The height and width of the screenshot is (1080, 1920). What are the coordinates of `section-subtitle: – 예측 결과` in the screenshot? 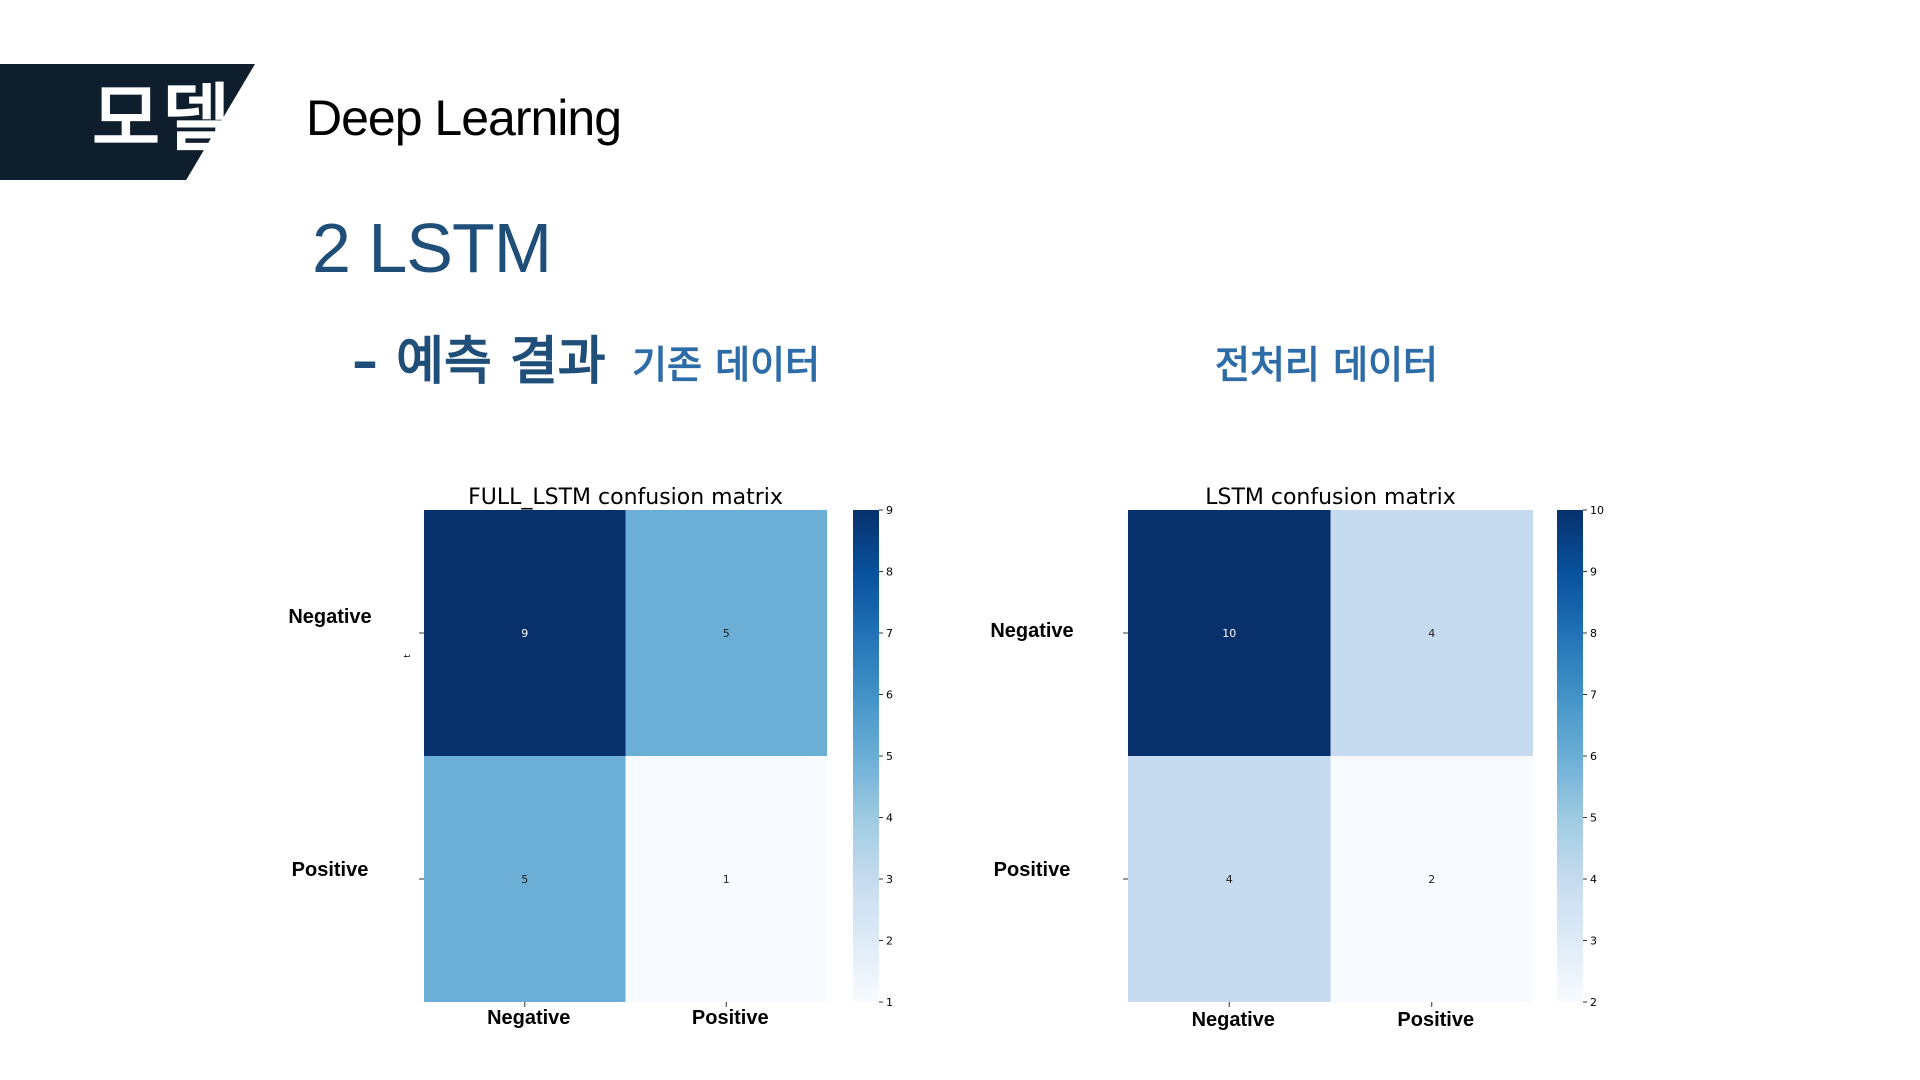 It's located at (479, 362).